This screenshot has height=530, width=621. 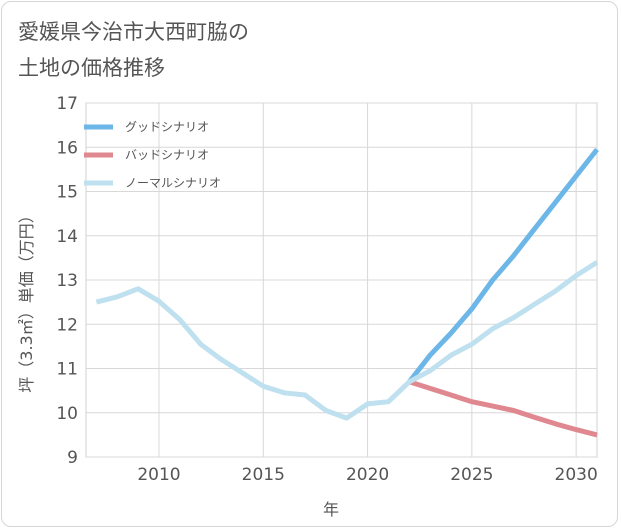 I want to click on x-axis-label: 年, so click(x=331, y=509).